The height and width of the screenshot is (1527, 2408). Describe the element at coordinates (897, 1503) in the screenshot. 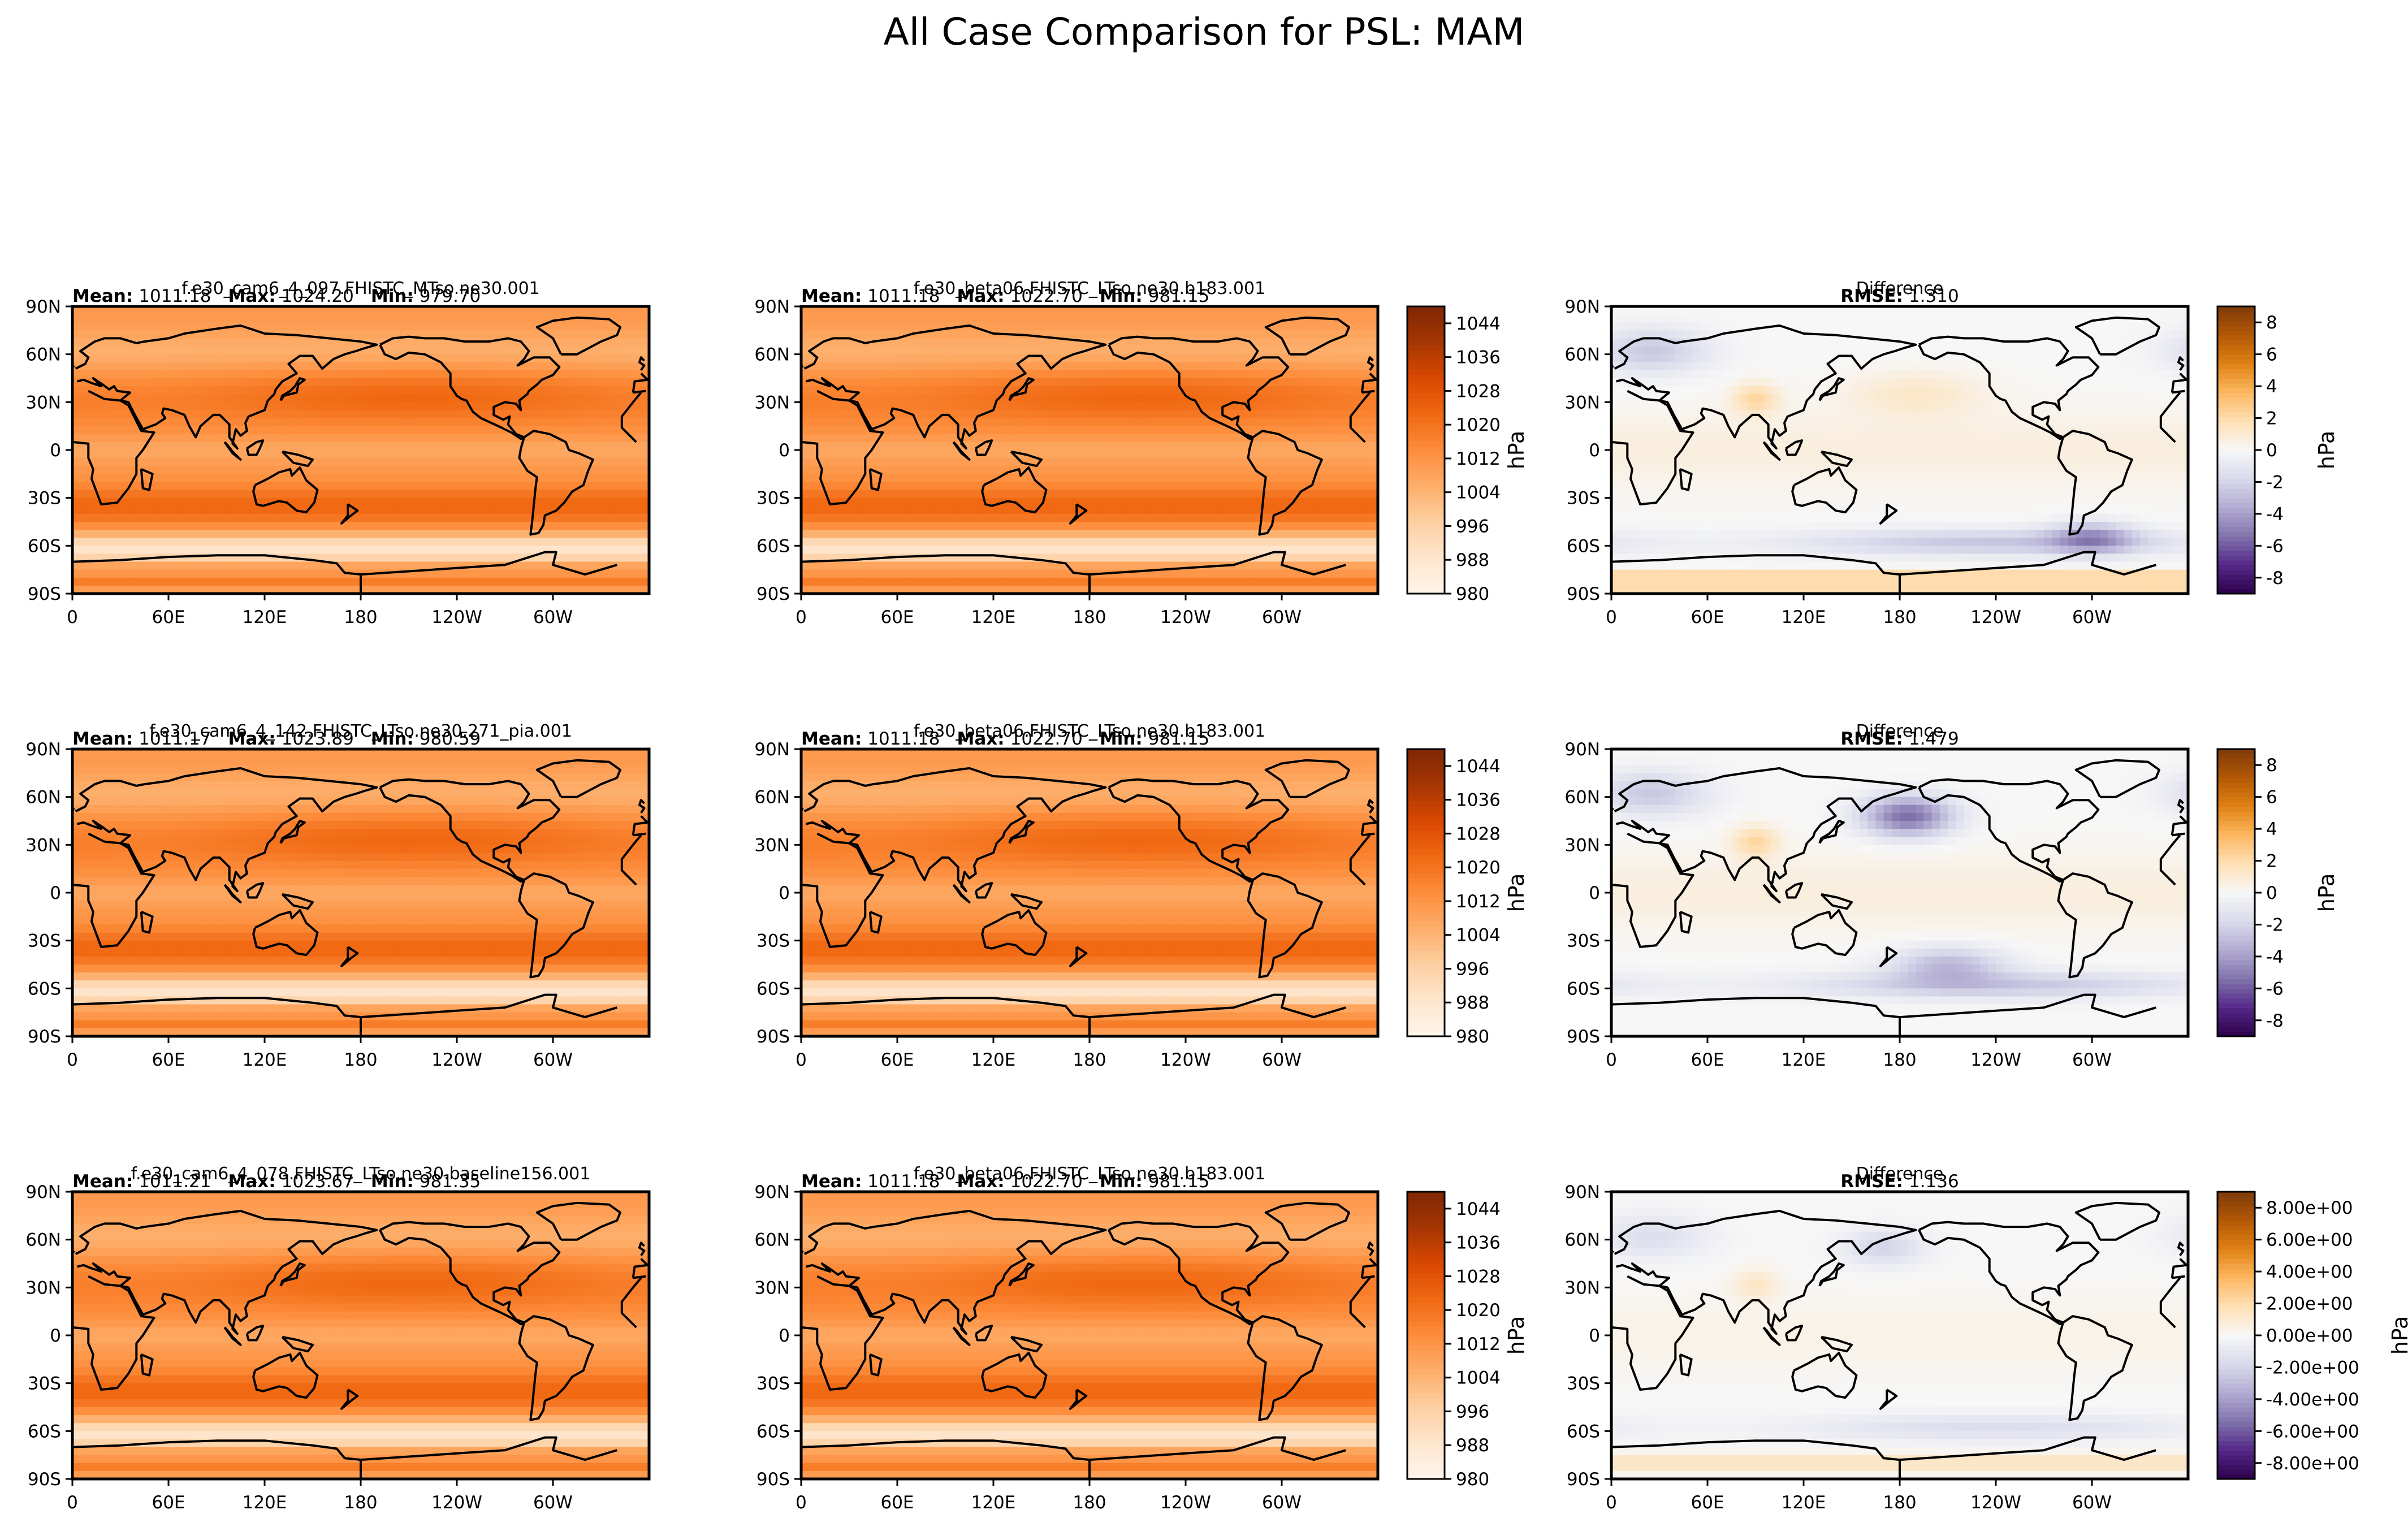

I see `x-tick-label: 60E` at that location.